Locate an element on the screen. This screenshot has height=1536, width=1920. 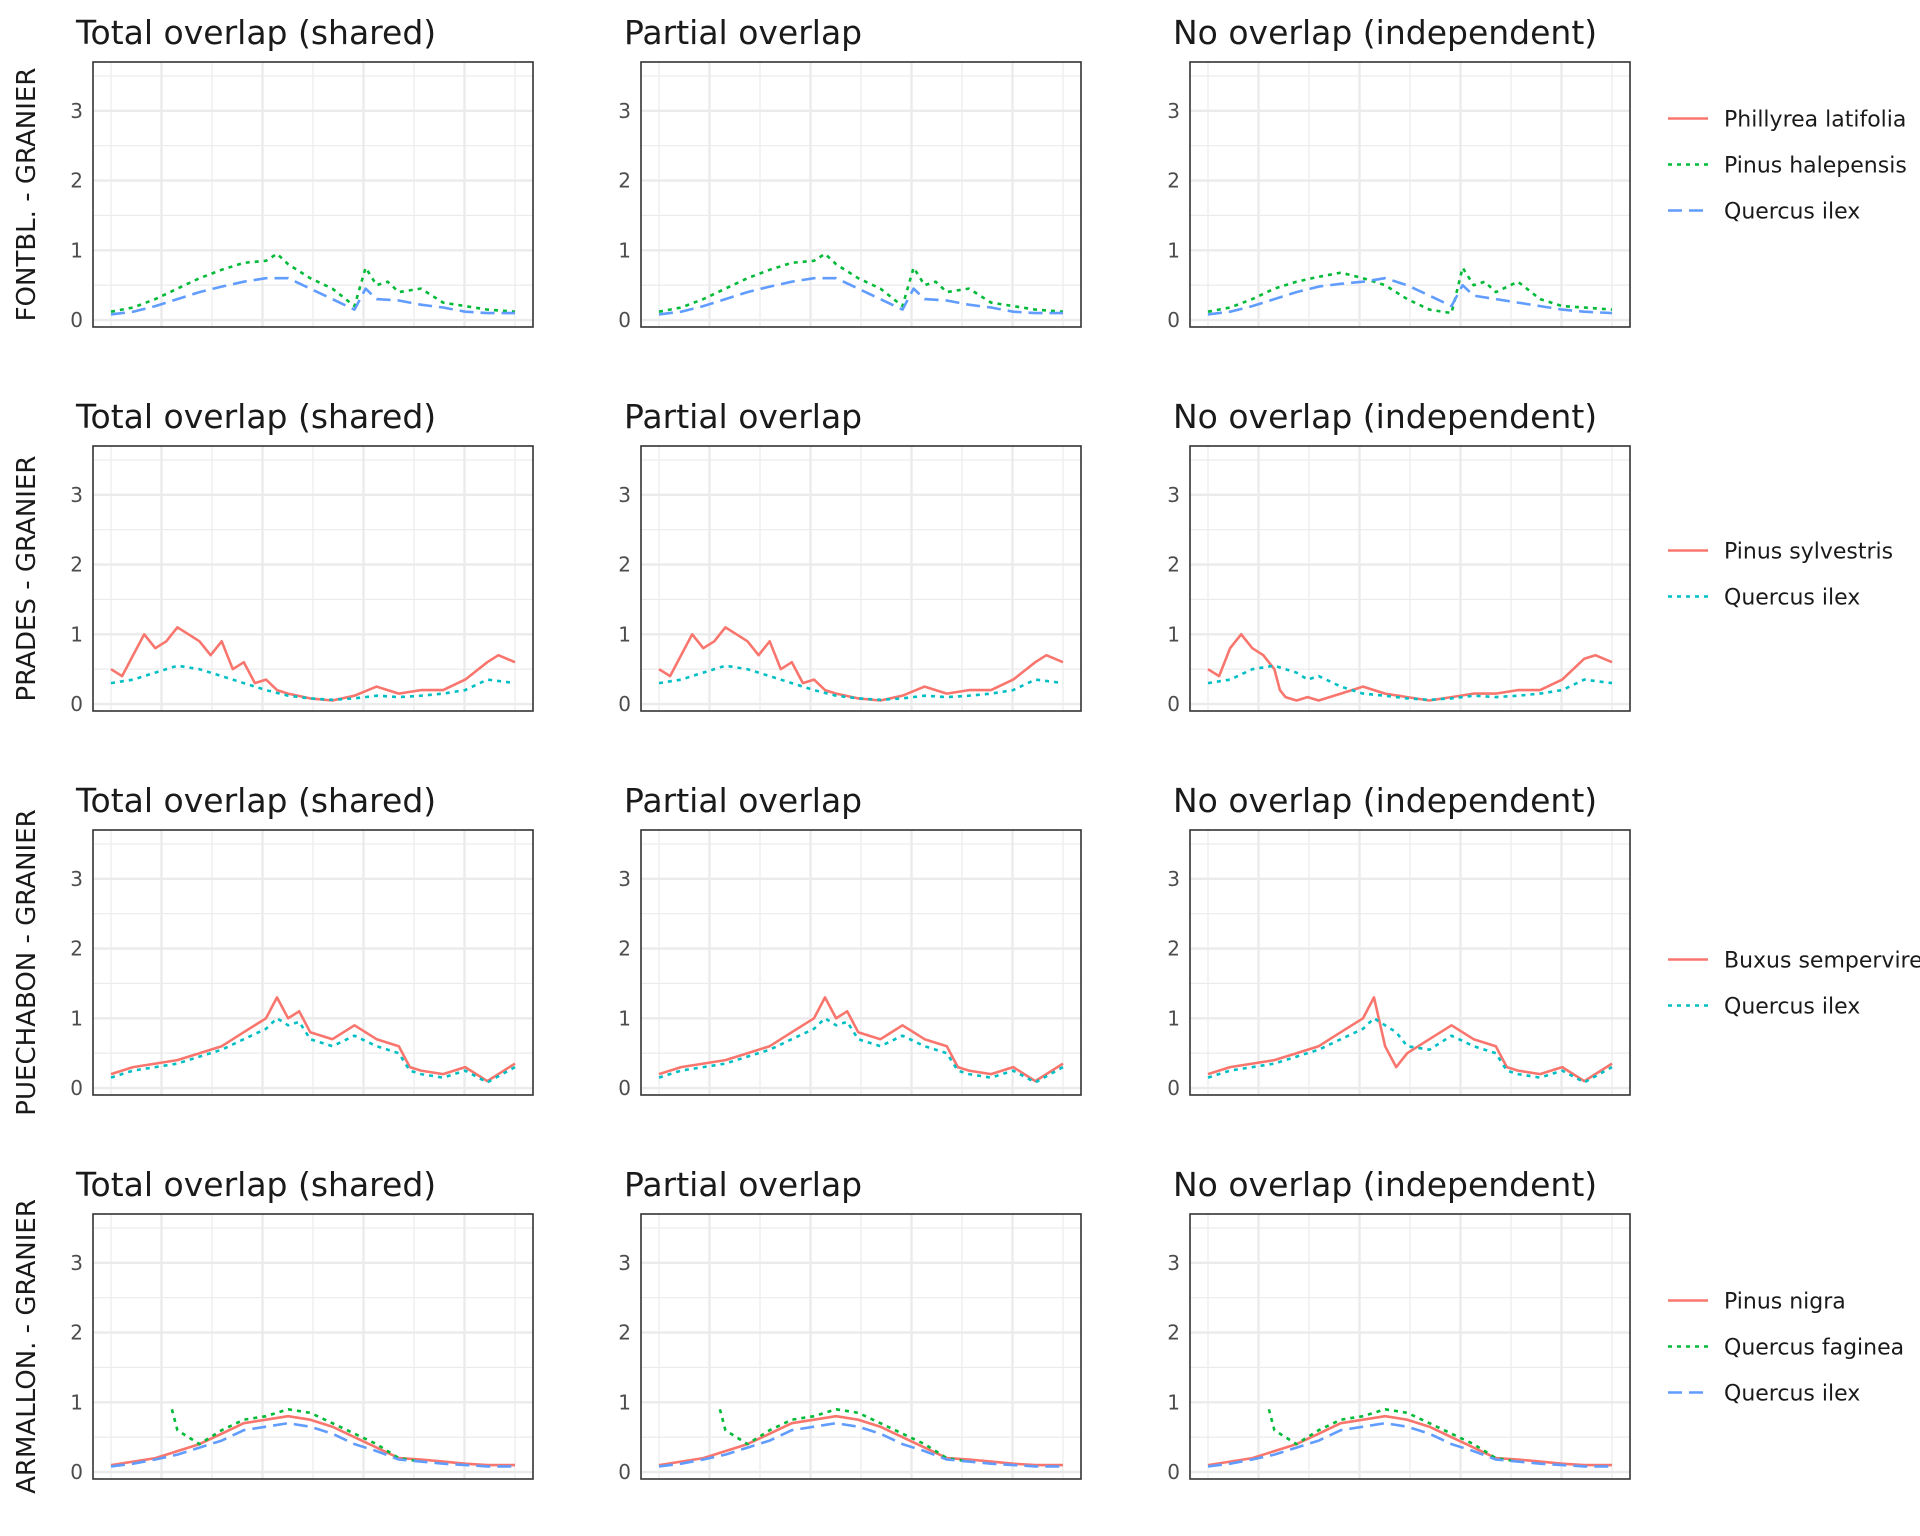
legend-label: Buxus sempervirens is located at coordinates (1822, 961).